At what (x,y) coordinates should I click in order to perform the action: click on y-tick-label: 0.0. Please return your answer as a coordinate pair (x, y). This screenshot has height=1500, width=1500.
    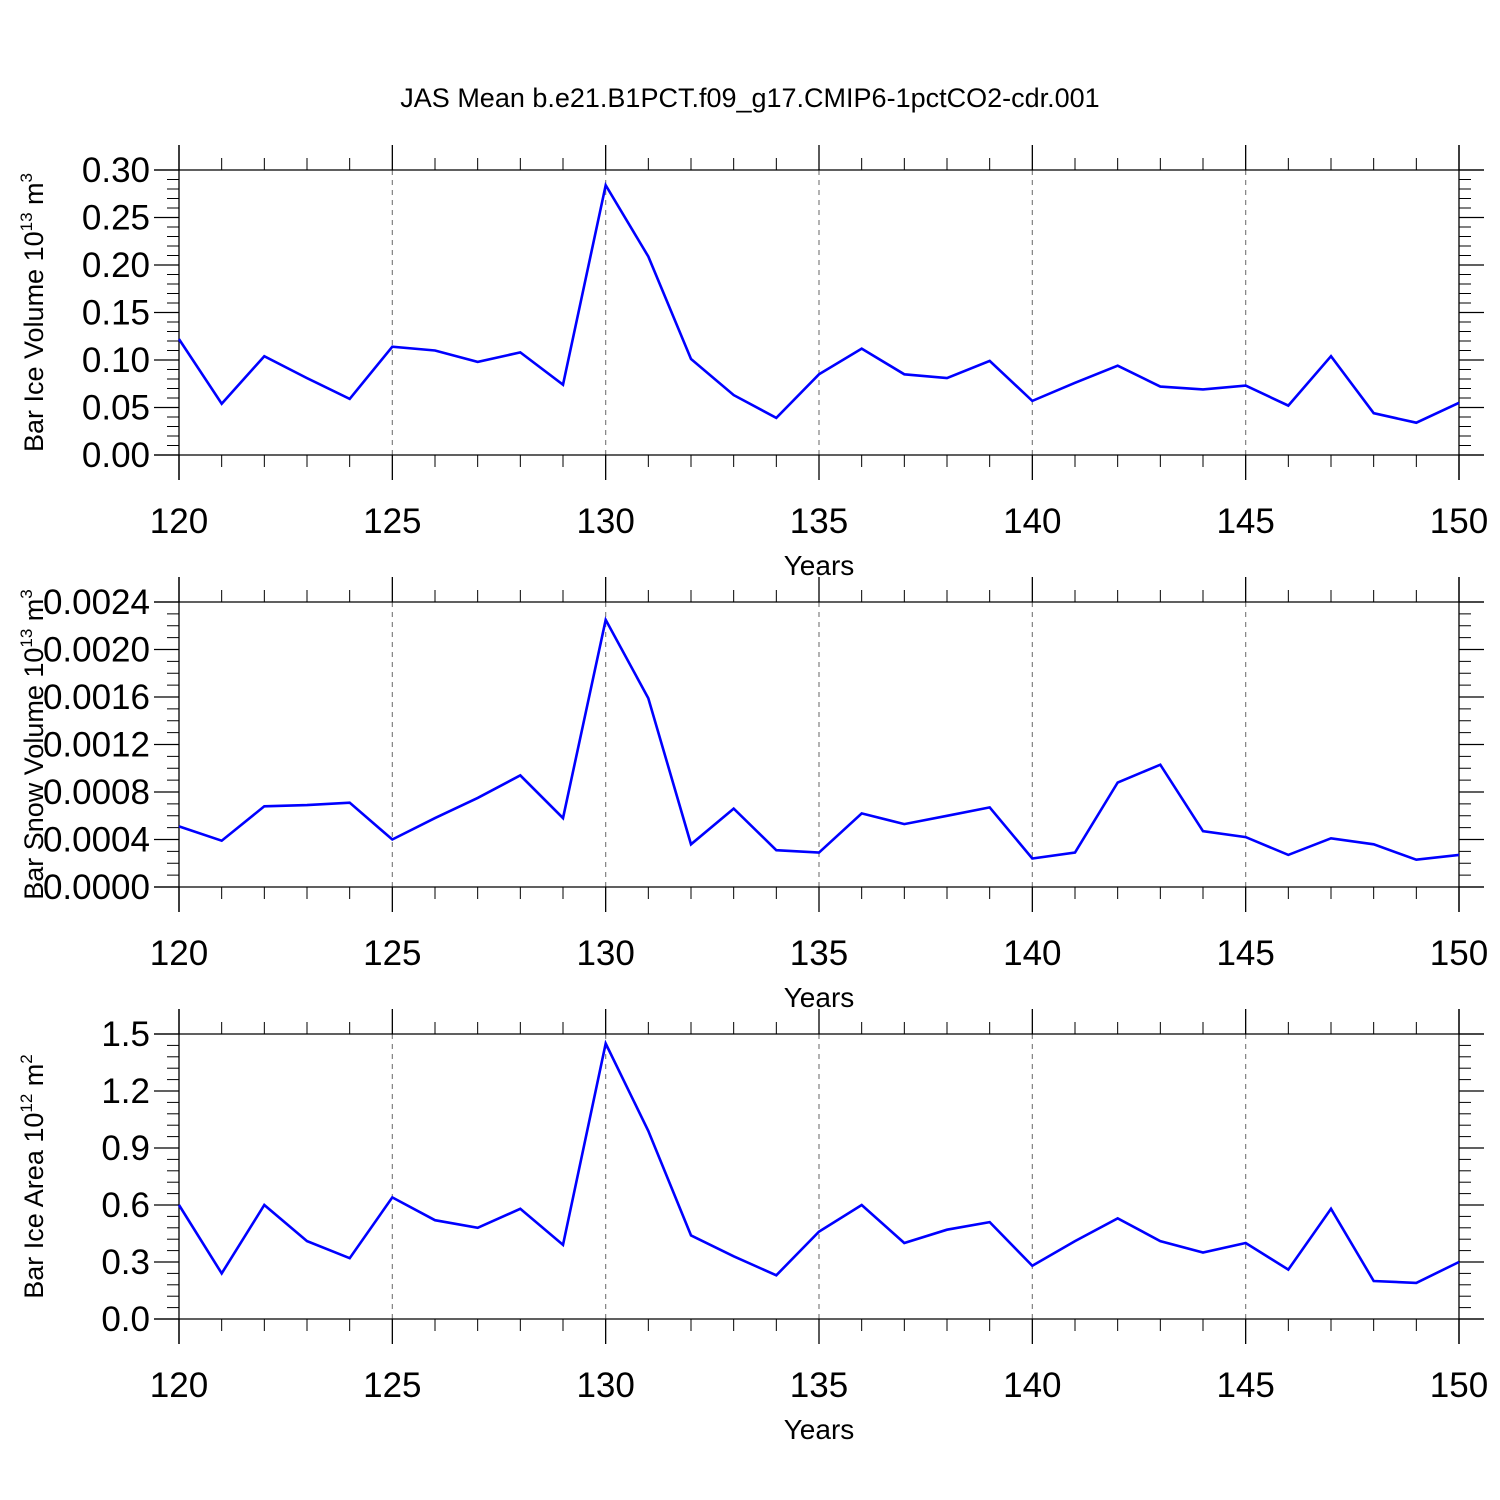
    Looking at the image, I should click on (125, 1319).